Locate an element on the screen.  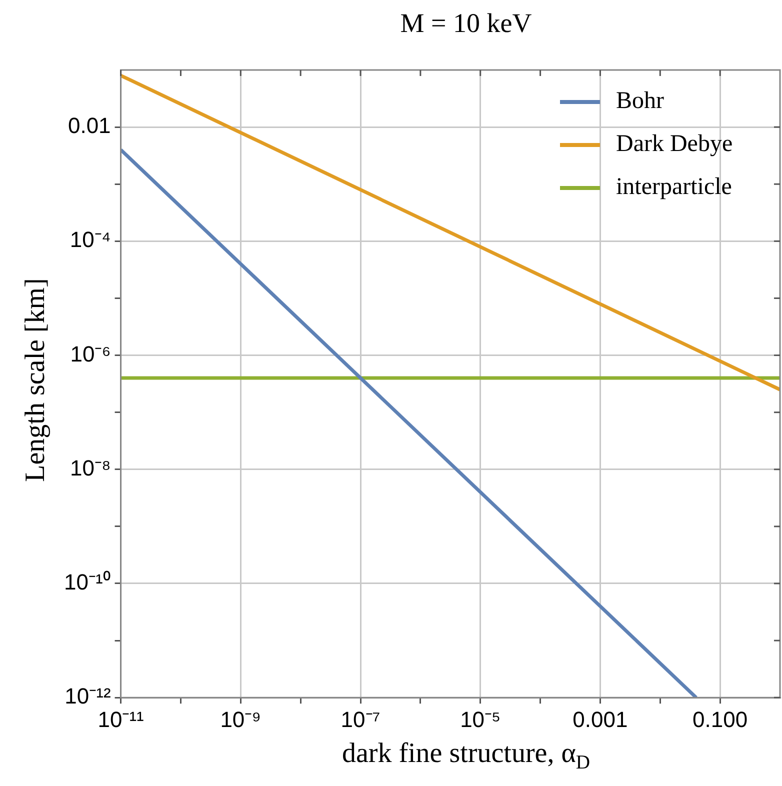
legend-label: interparticle is located at coordinates (674, 187).